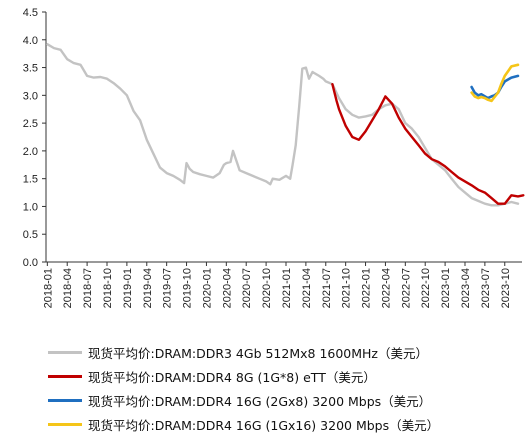 This screenshot has height=443, width=526. What do you see at coordinates (30, 69) in the screenshot?
I see `y-tick-label: 3.5` at bounding box center [30, 69].